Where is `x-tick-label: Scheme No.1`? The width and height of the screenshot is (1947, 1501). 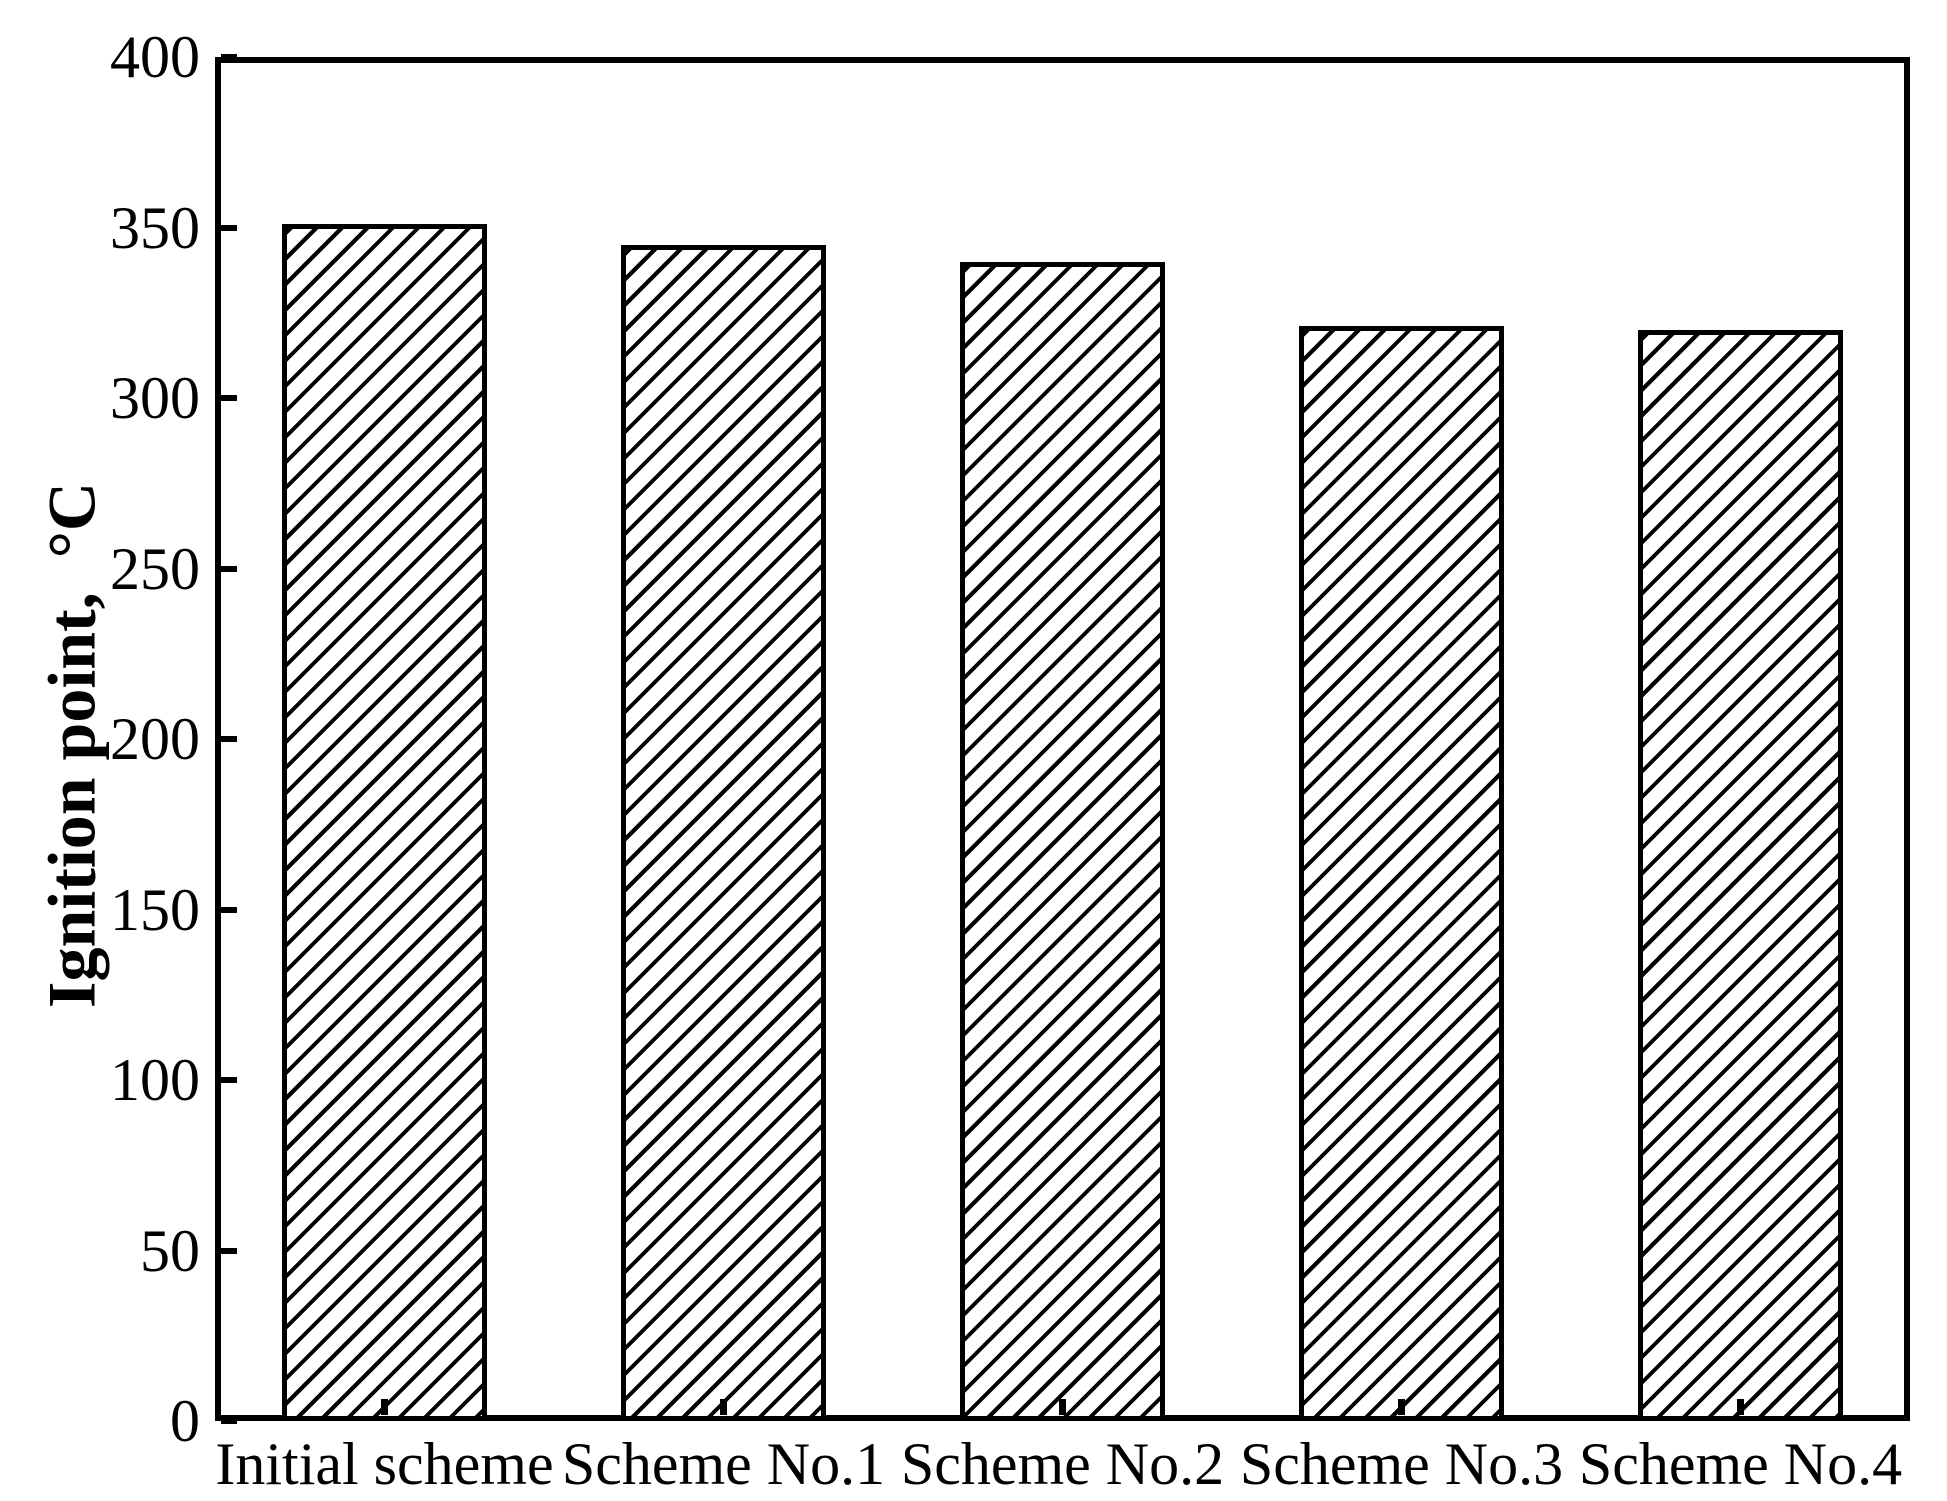
x-tick-label: Scheme No.1 is located at coordinates (723, 1464).